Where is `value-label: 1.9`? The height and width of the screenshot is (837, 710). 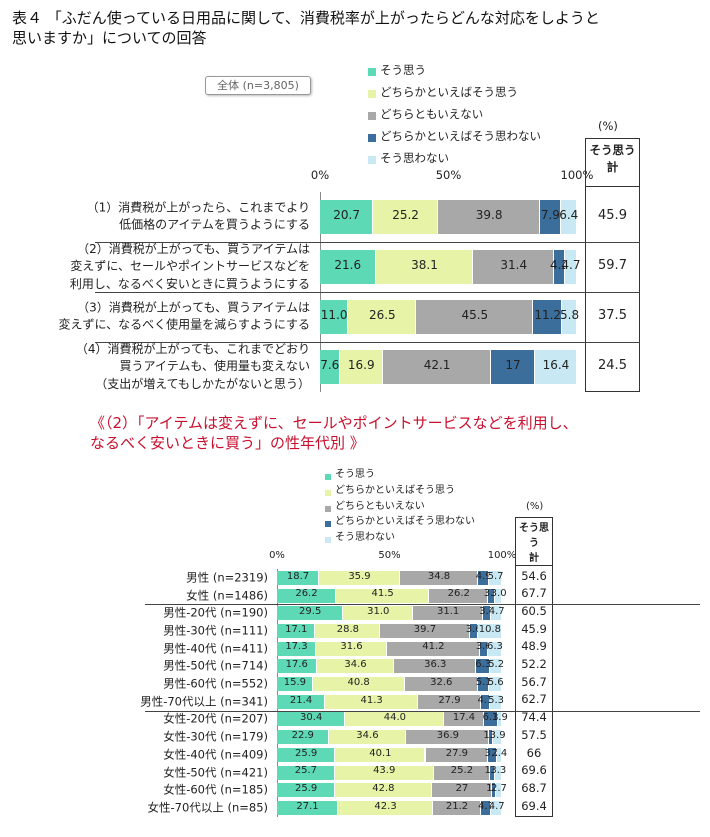
value-label: 1.9 is located at coordinates (492, 771).